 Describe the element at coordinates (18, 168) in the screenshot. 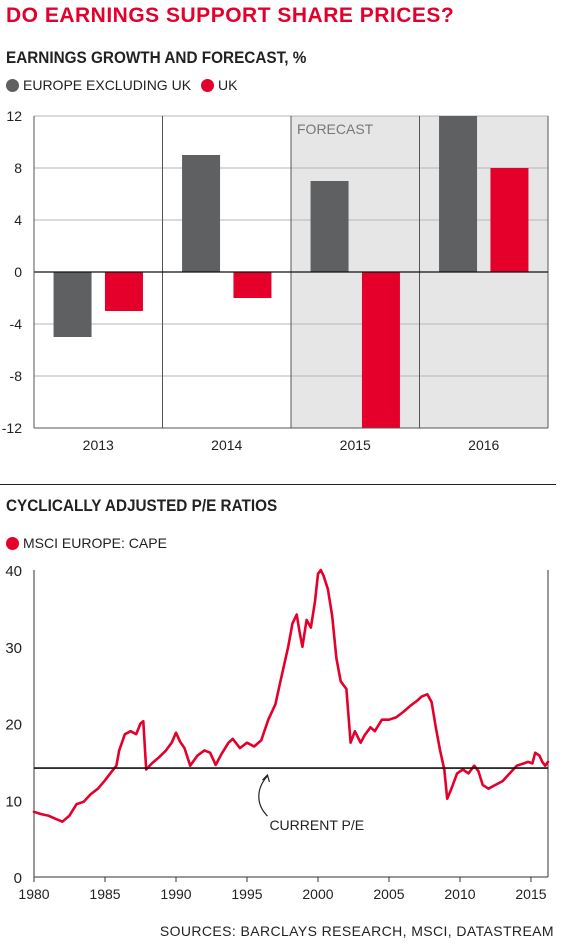

I see `bar-y-tick-label: 8` at that location.